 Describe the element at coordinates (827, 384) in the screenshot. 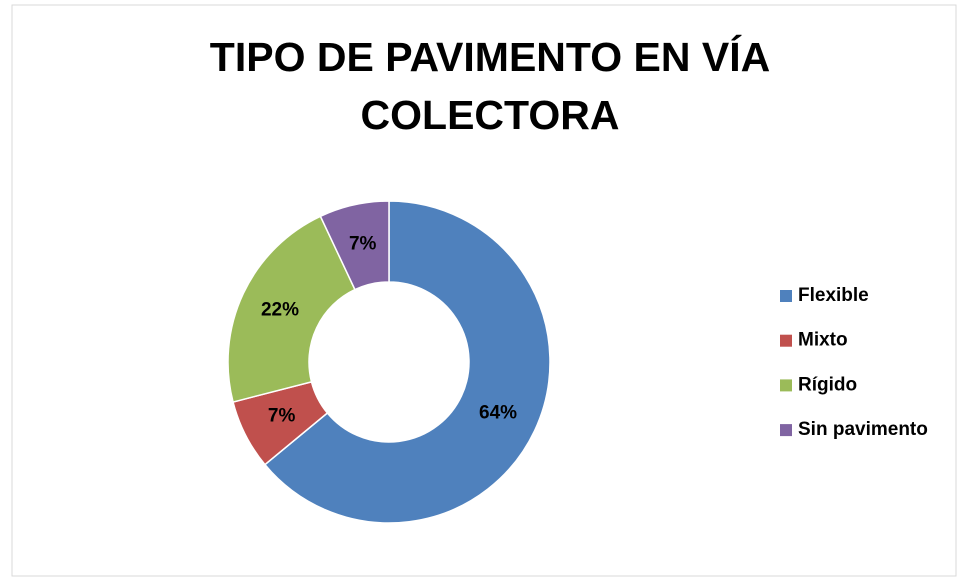

I see `legend-label: Rígido` at that location.